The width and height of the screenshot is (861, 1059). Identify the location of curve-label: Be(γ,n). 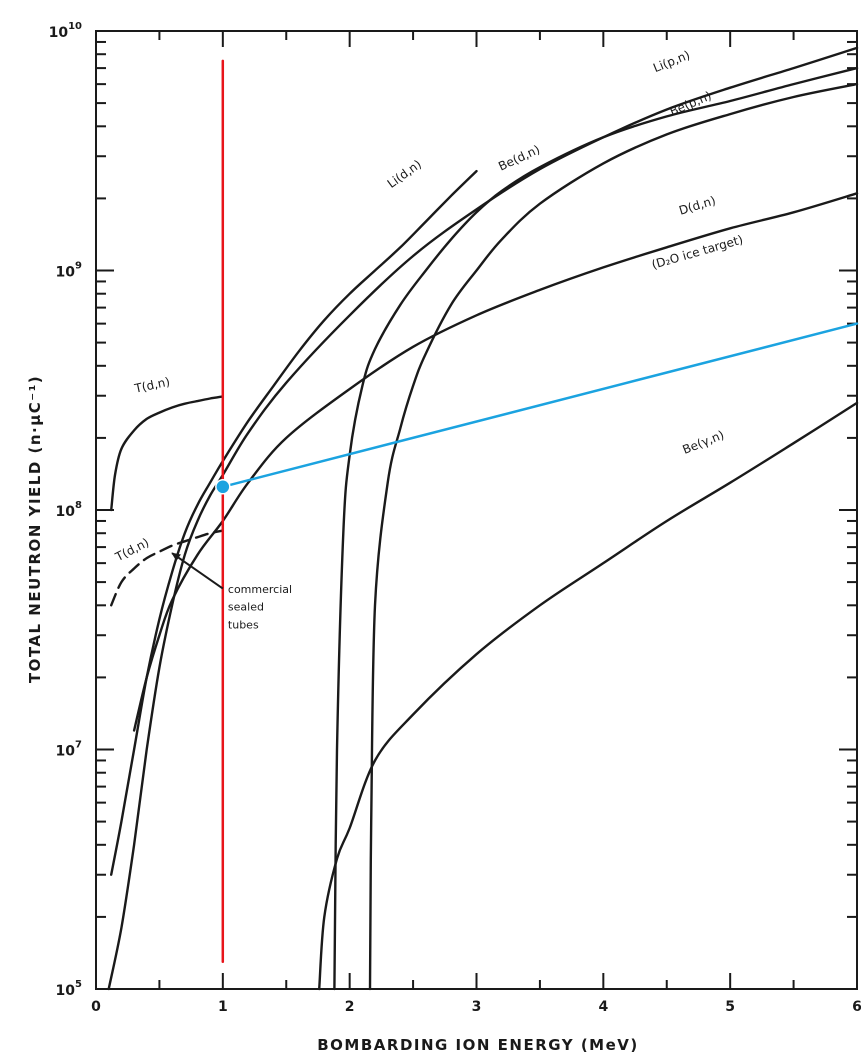
(704, 442).